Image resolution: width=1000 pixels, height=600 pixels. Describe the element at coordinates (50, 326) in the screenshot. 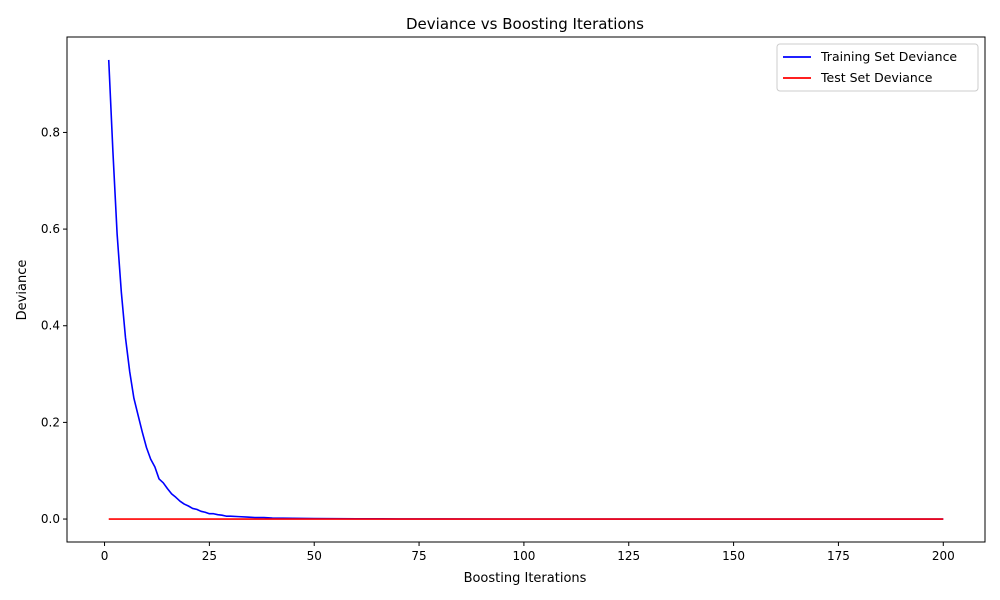

I see `y-tick-label: 0.4` at that location.